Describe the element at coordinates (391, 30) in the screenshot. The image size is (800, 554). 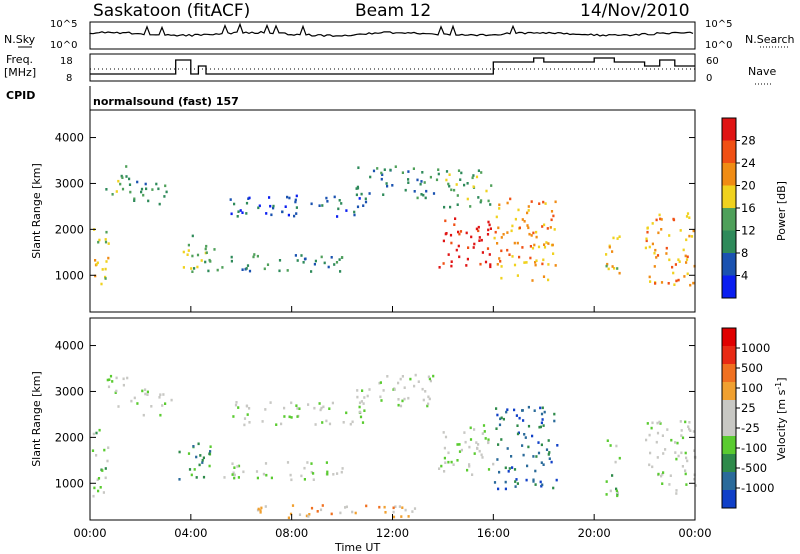
I see `noise-trace` at that location.